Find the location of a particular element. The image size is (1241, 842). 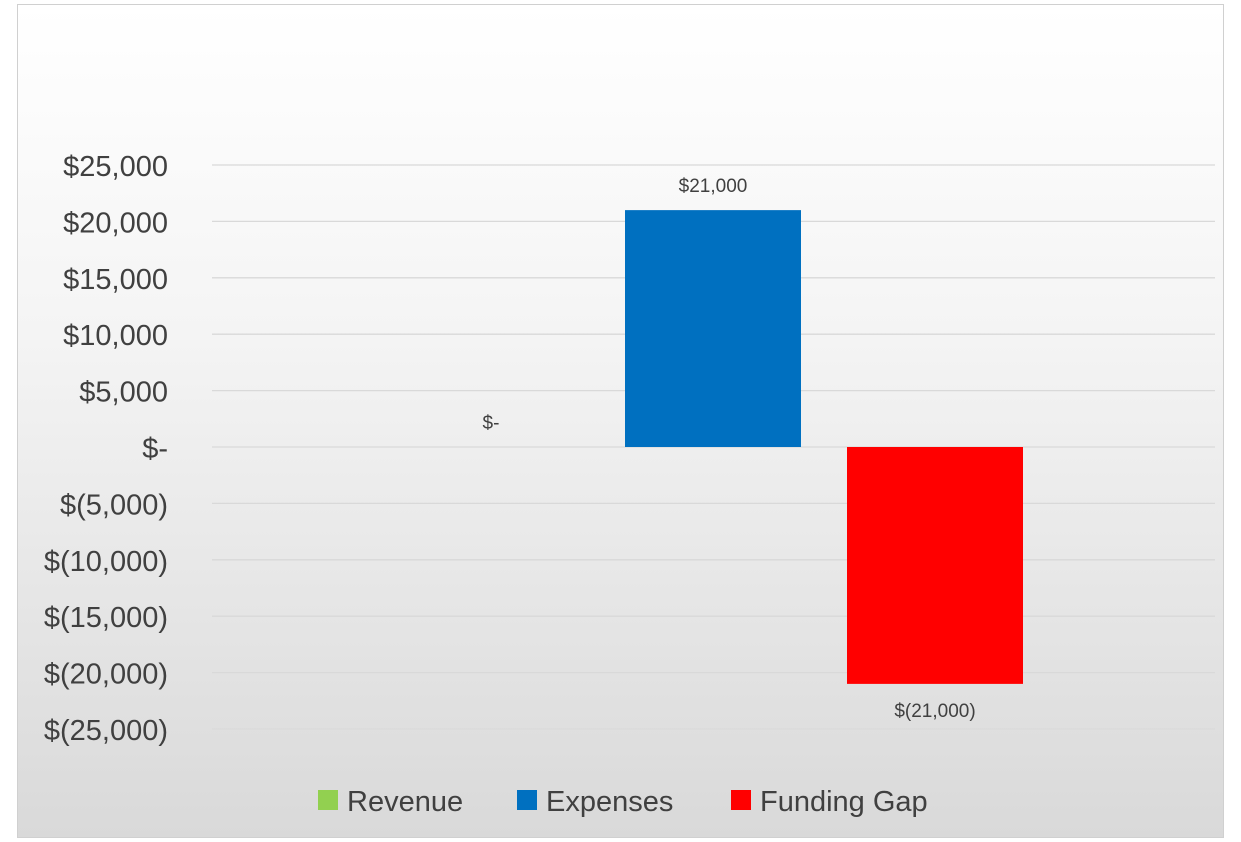

legend: Revenue Expenses Funding Gap is located at coordinates (623, 802).